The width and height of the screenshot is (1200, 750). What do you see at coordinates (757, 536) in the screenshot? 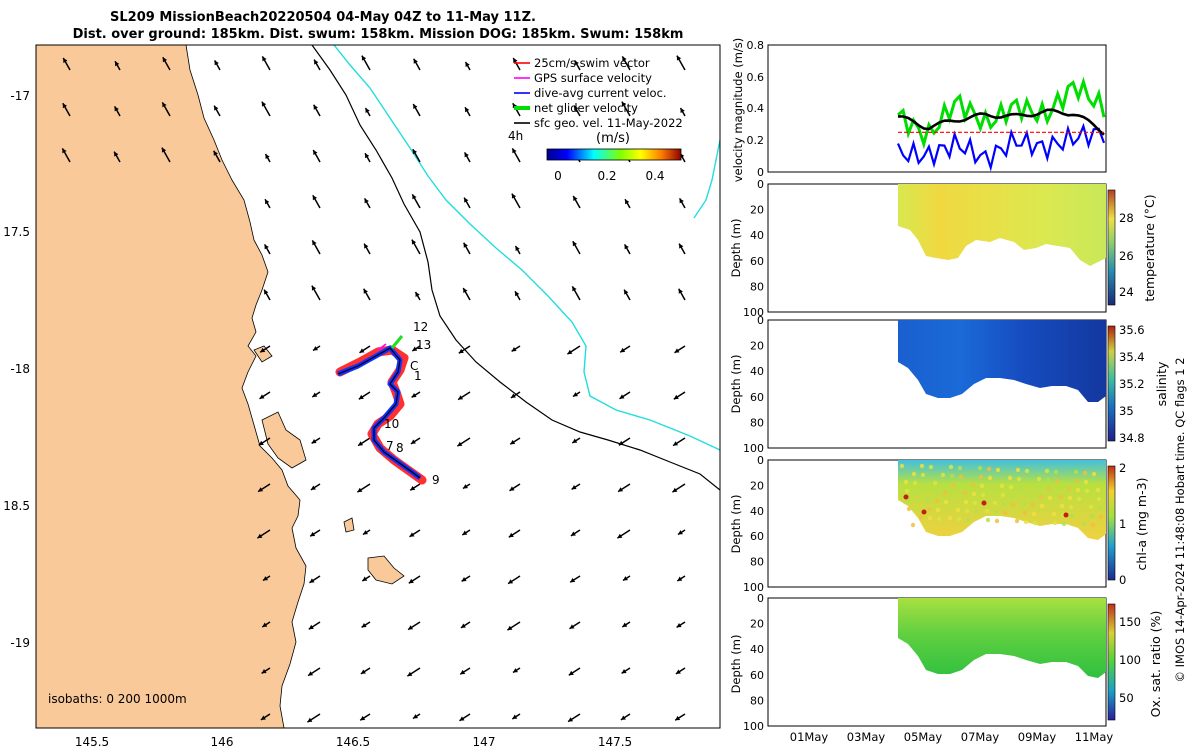
I see `chla-depth-tick: 60` at bounding box center [757, 536].